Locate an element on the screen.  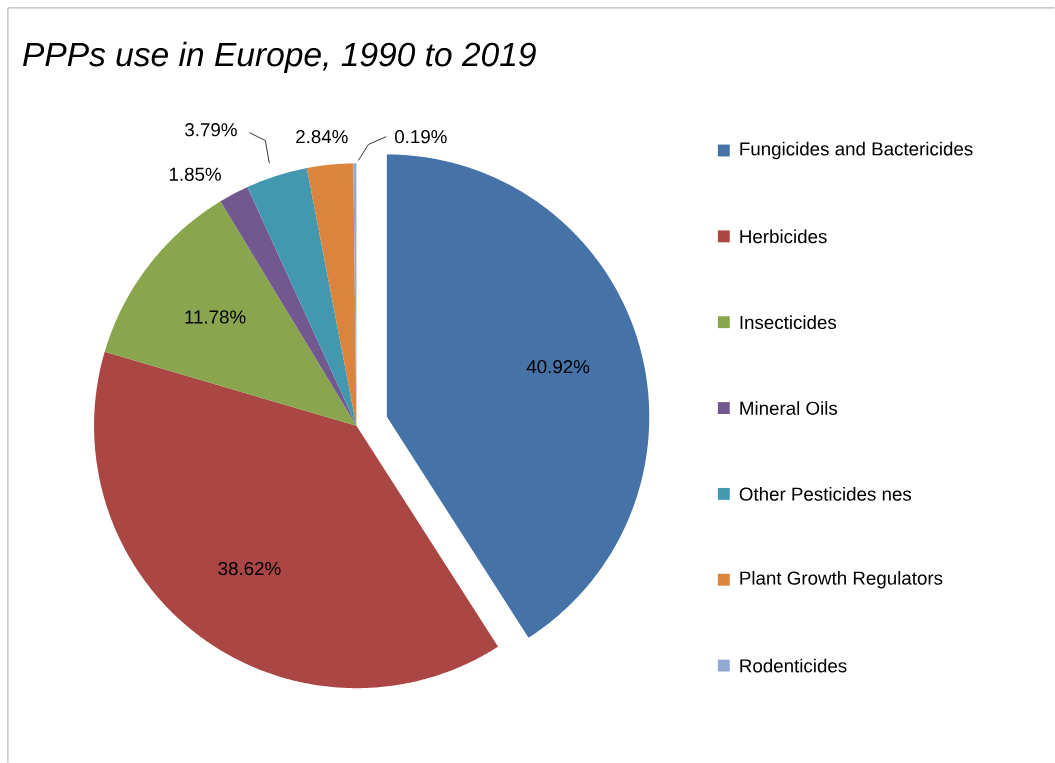
data-label: 0.19% is located at coordinates (420, 137).